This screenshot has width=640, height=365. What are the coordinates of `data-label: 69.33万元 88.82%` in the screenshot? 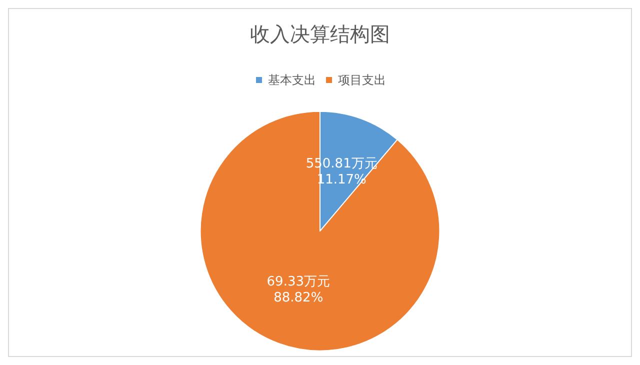 It's located at (298, 290).